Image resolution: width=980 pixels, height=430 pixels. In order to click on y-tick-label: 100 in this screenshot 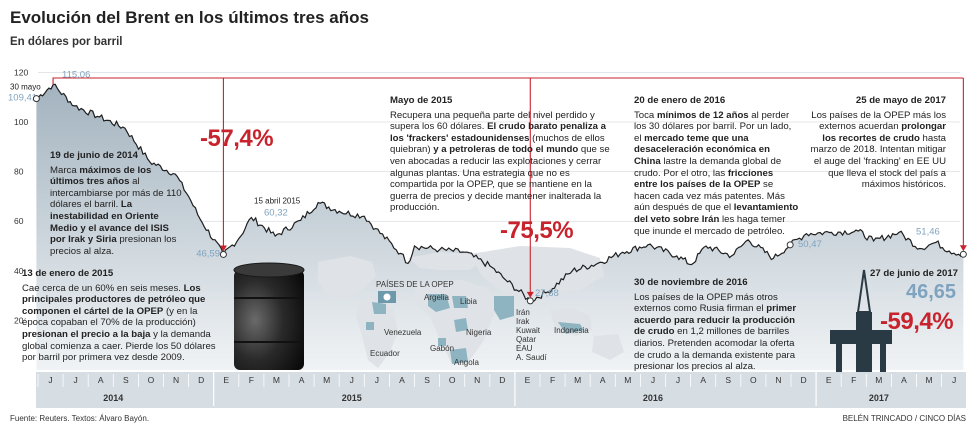, I will do `click(21, 122)`.